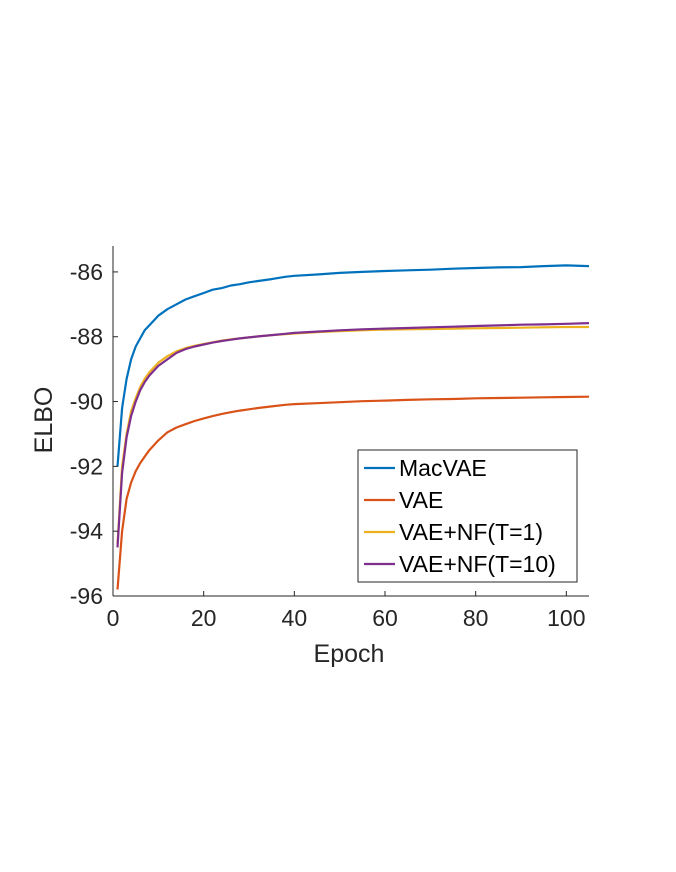 Image resolution: width=676 pixels, height=872 pixels. I want to click on y-tick-label: -86, so click(86, 272).